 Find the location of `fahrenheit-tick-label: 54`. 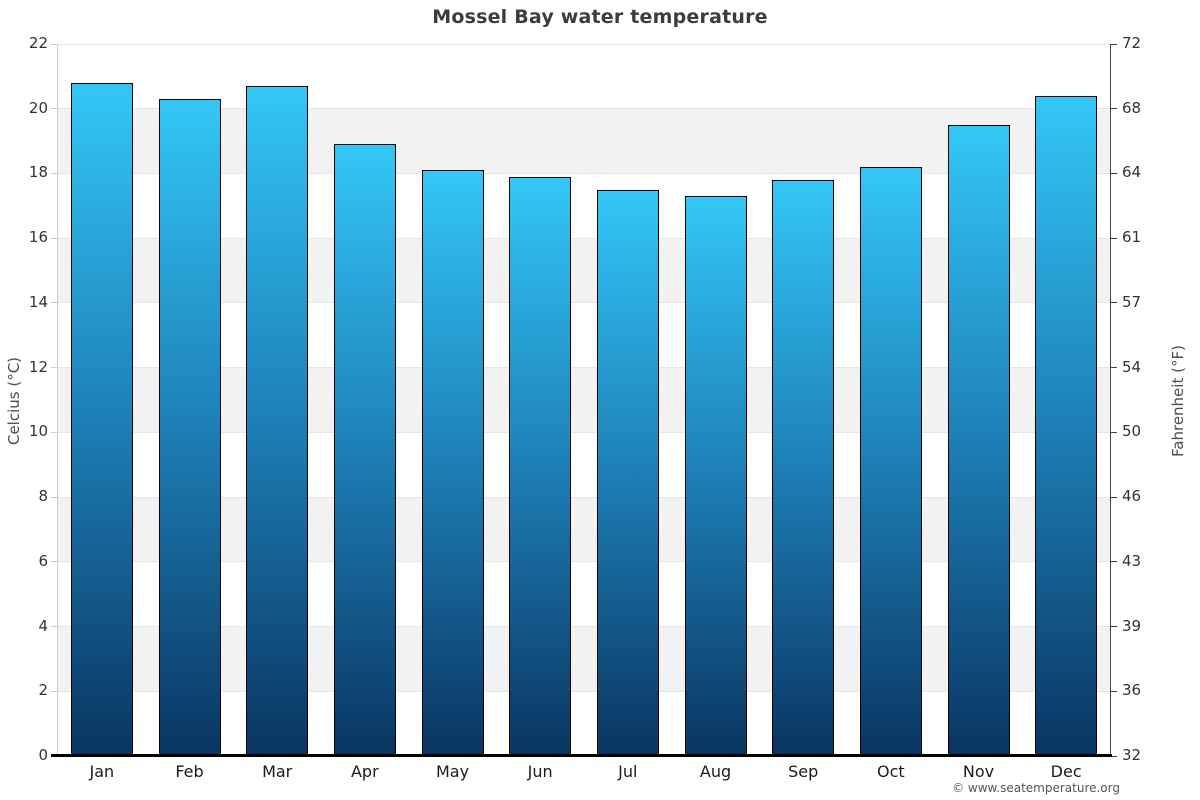

fahrenheit-tick-label: 54 is located at coordinates (1132, 366).